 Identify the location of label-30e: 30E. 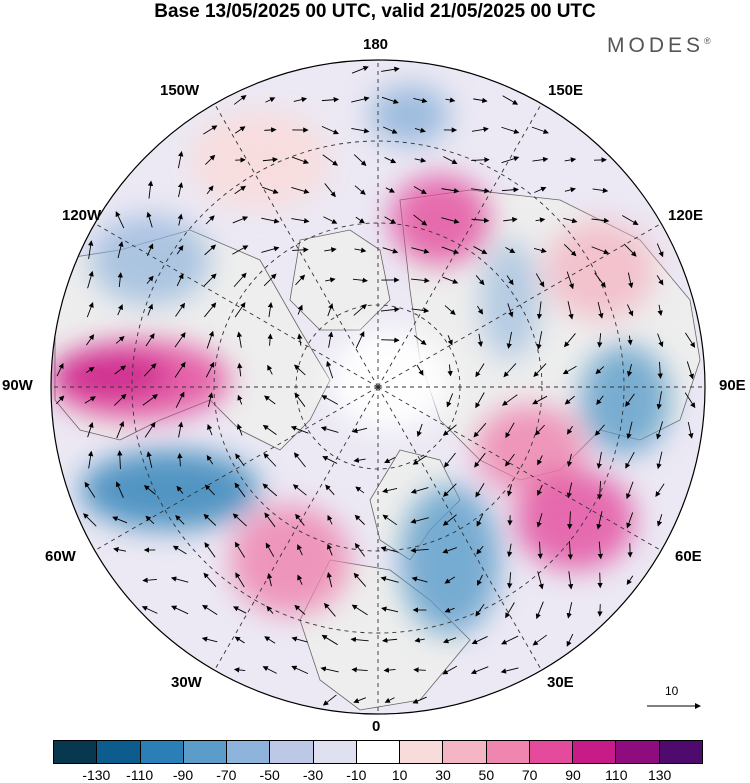
(560, 682).